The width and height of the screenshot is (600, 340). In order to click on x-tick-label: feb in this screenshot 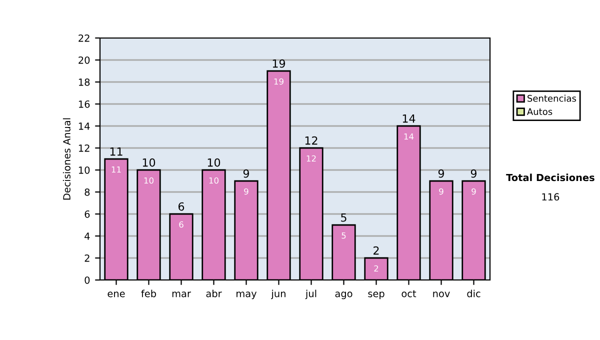, I will do `click(148, 294)`.